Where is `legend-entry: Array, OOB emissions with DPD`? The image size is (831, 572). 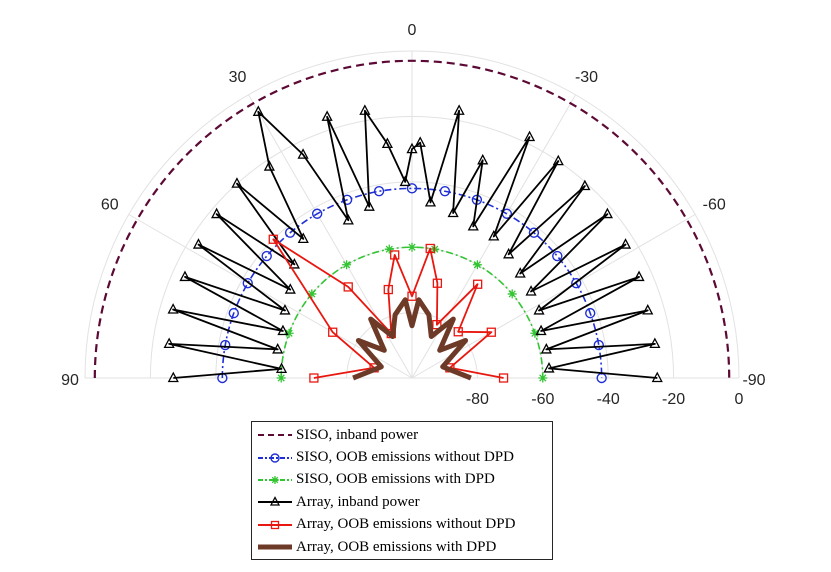
legend-entry: Array, OOB emissions with DPD is located at coordinates (402, 547).